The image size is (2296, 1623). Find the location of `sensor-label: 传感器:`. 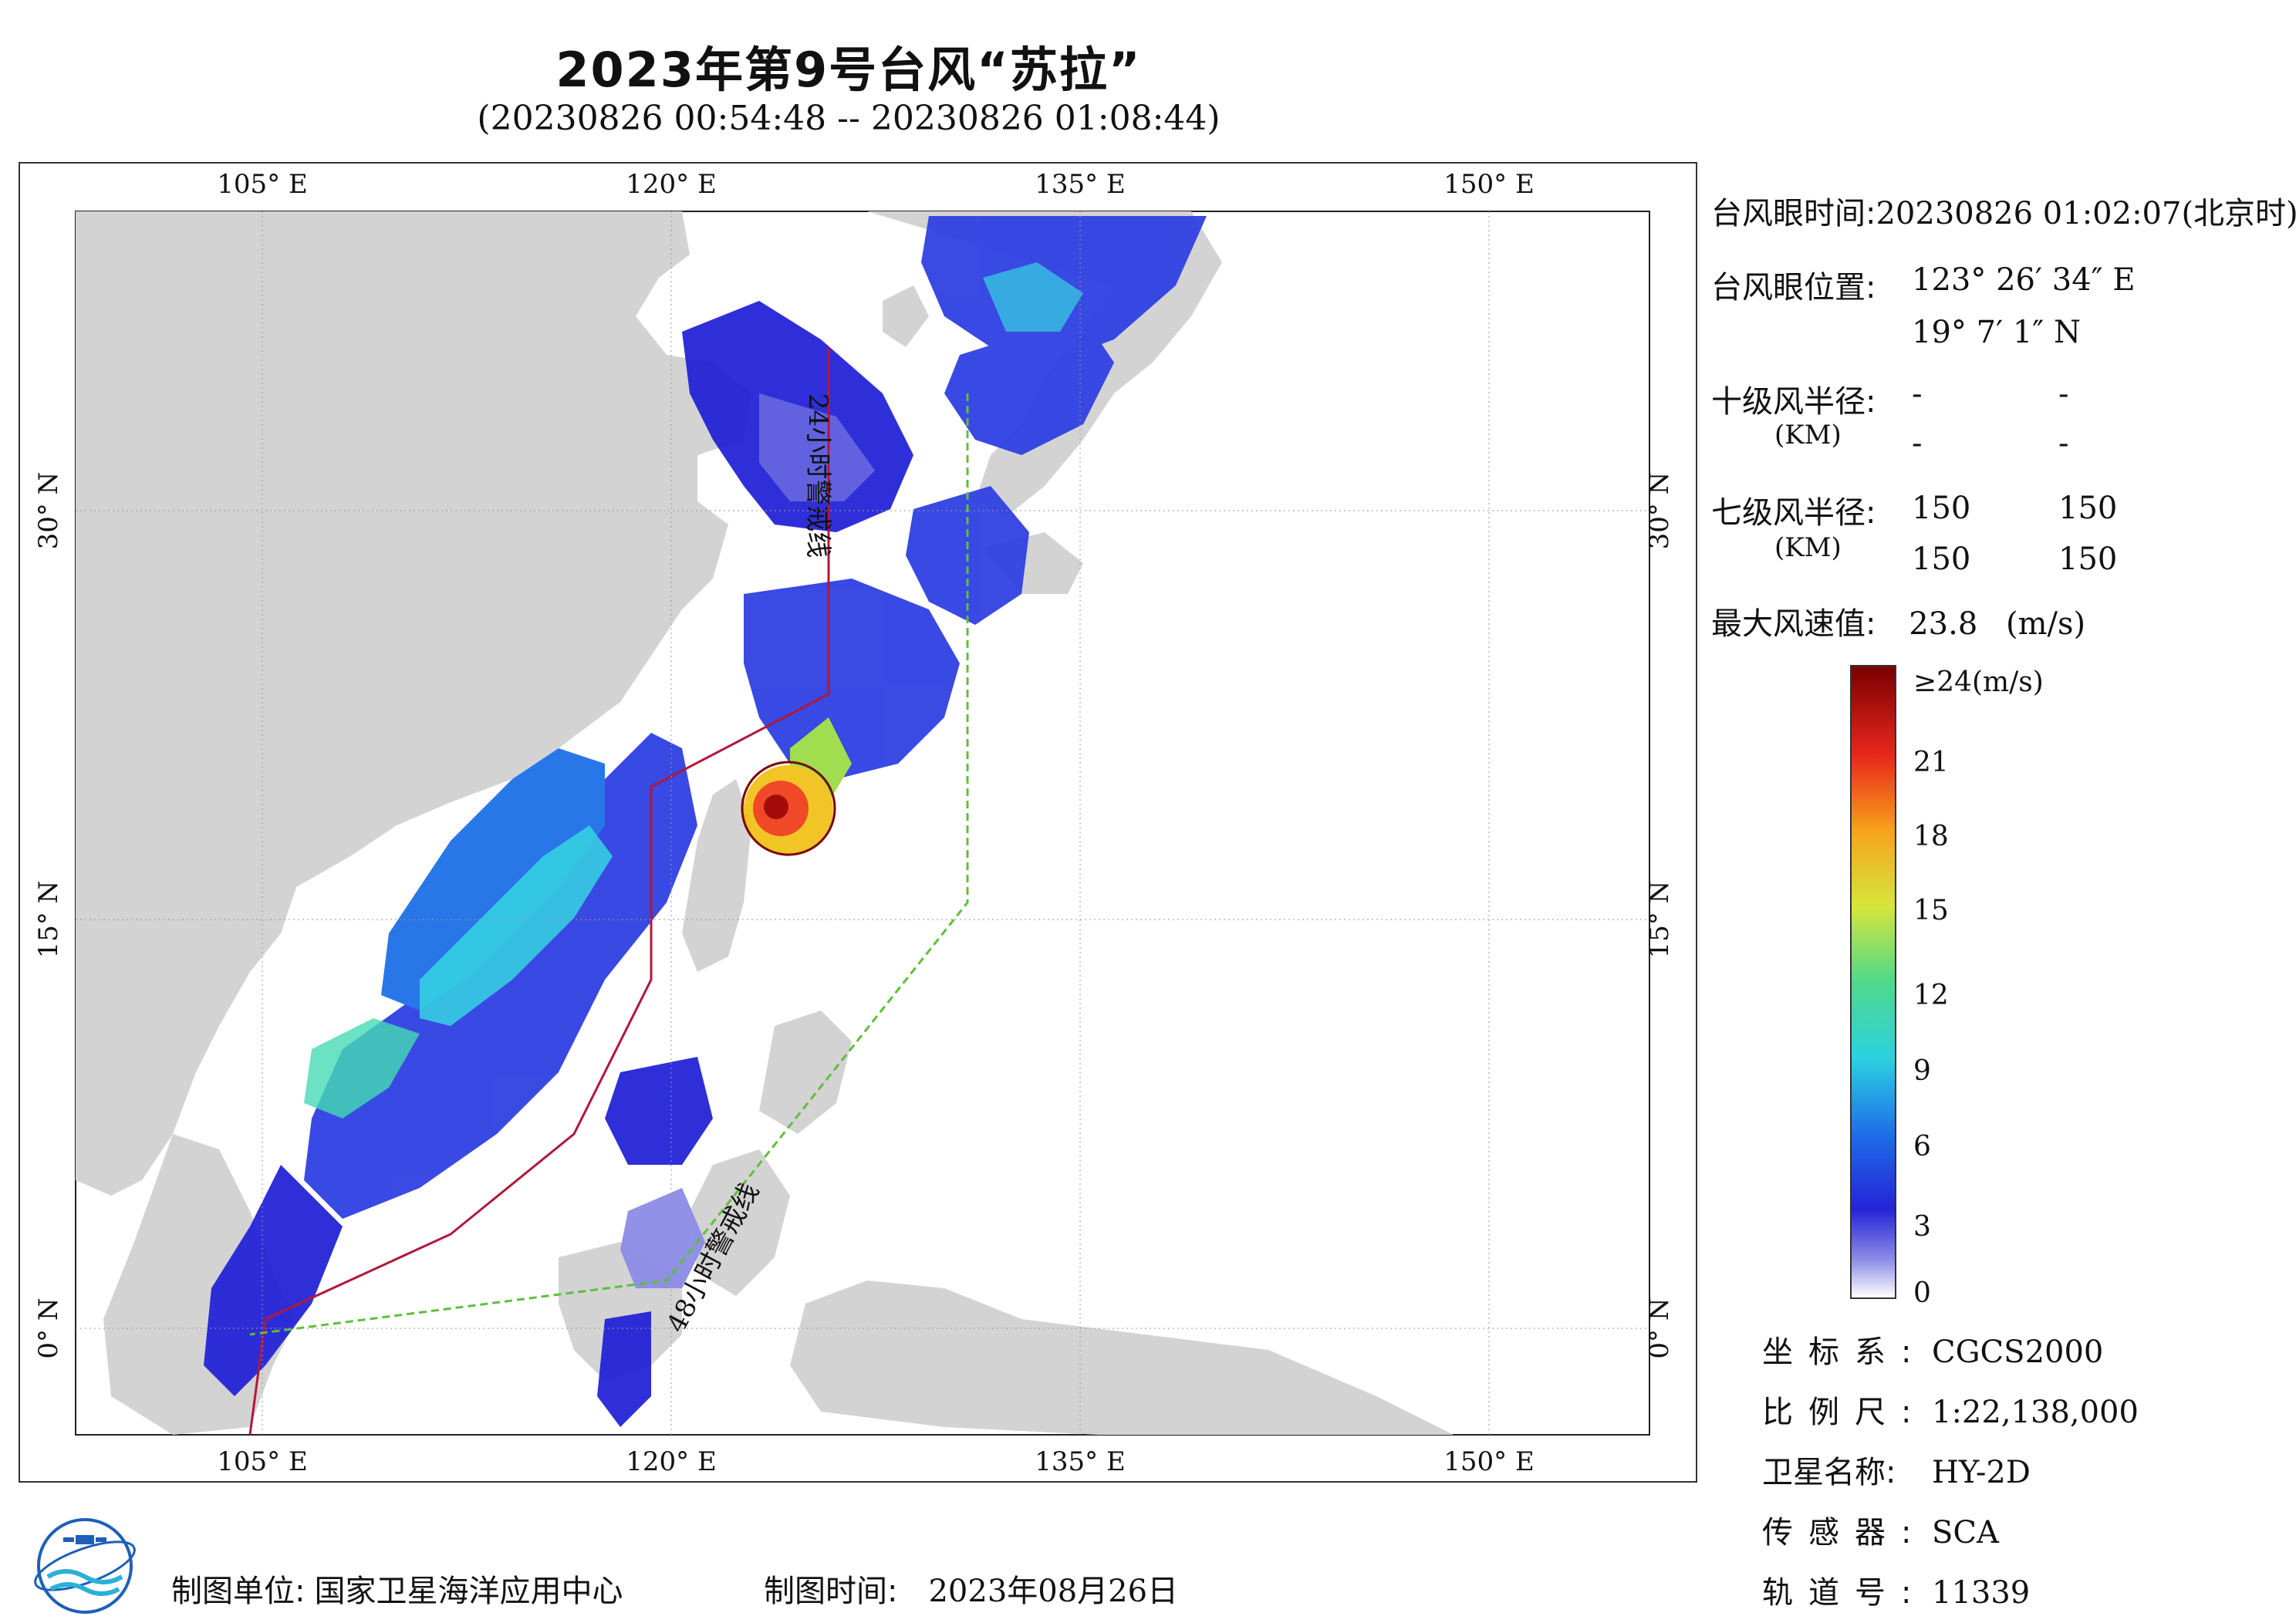

sensor-label: 传感器: is located at coordinates (1844, 1532).